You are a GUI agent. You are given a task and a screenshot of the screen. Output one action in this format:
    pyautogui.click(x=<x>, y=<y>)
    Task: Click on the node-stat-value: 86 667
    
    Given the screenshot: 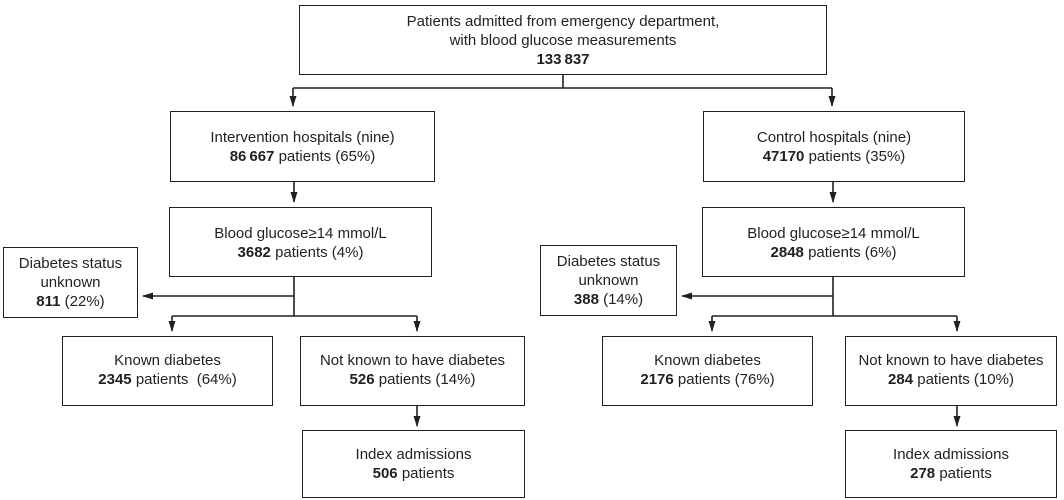 What is the action you would take?
    pyautogui.click(x=252, y=156)
    